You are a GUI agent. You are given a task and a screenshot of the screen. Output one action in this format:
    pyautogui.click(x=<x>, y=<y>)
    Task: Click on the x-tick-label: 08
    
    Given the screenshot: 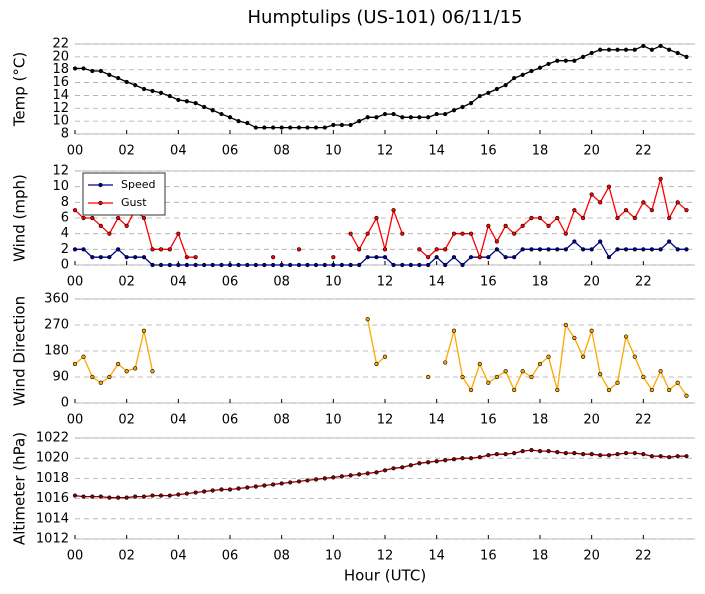 What is the action you would take?
    pyautogui.click(x=281, y=151)
    